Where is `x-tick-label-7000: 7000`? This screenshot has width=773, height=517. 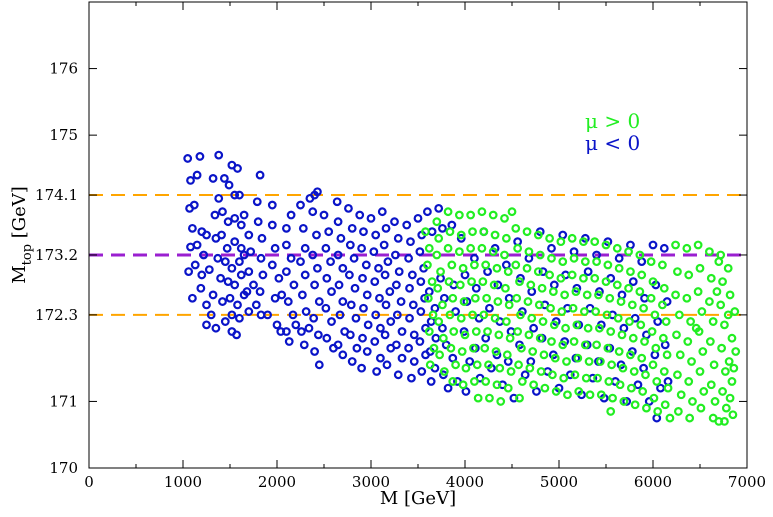 x-tick-label-7000: 7000 is located at coordinates (747, 482).